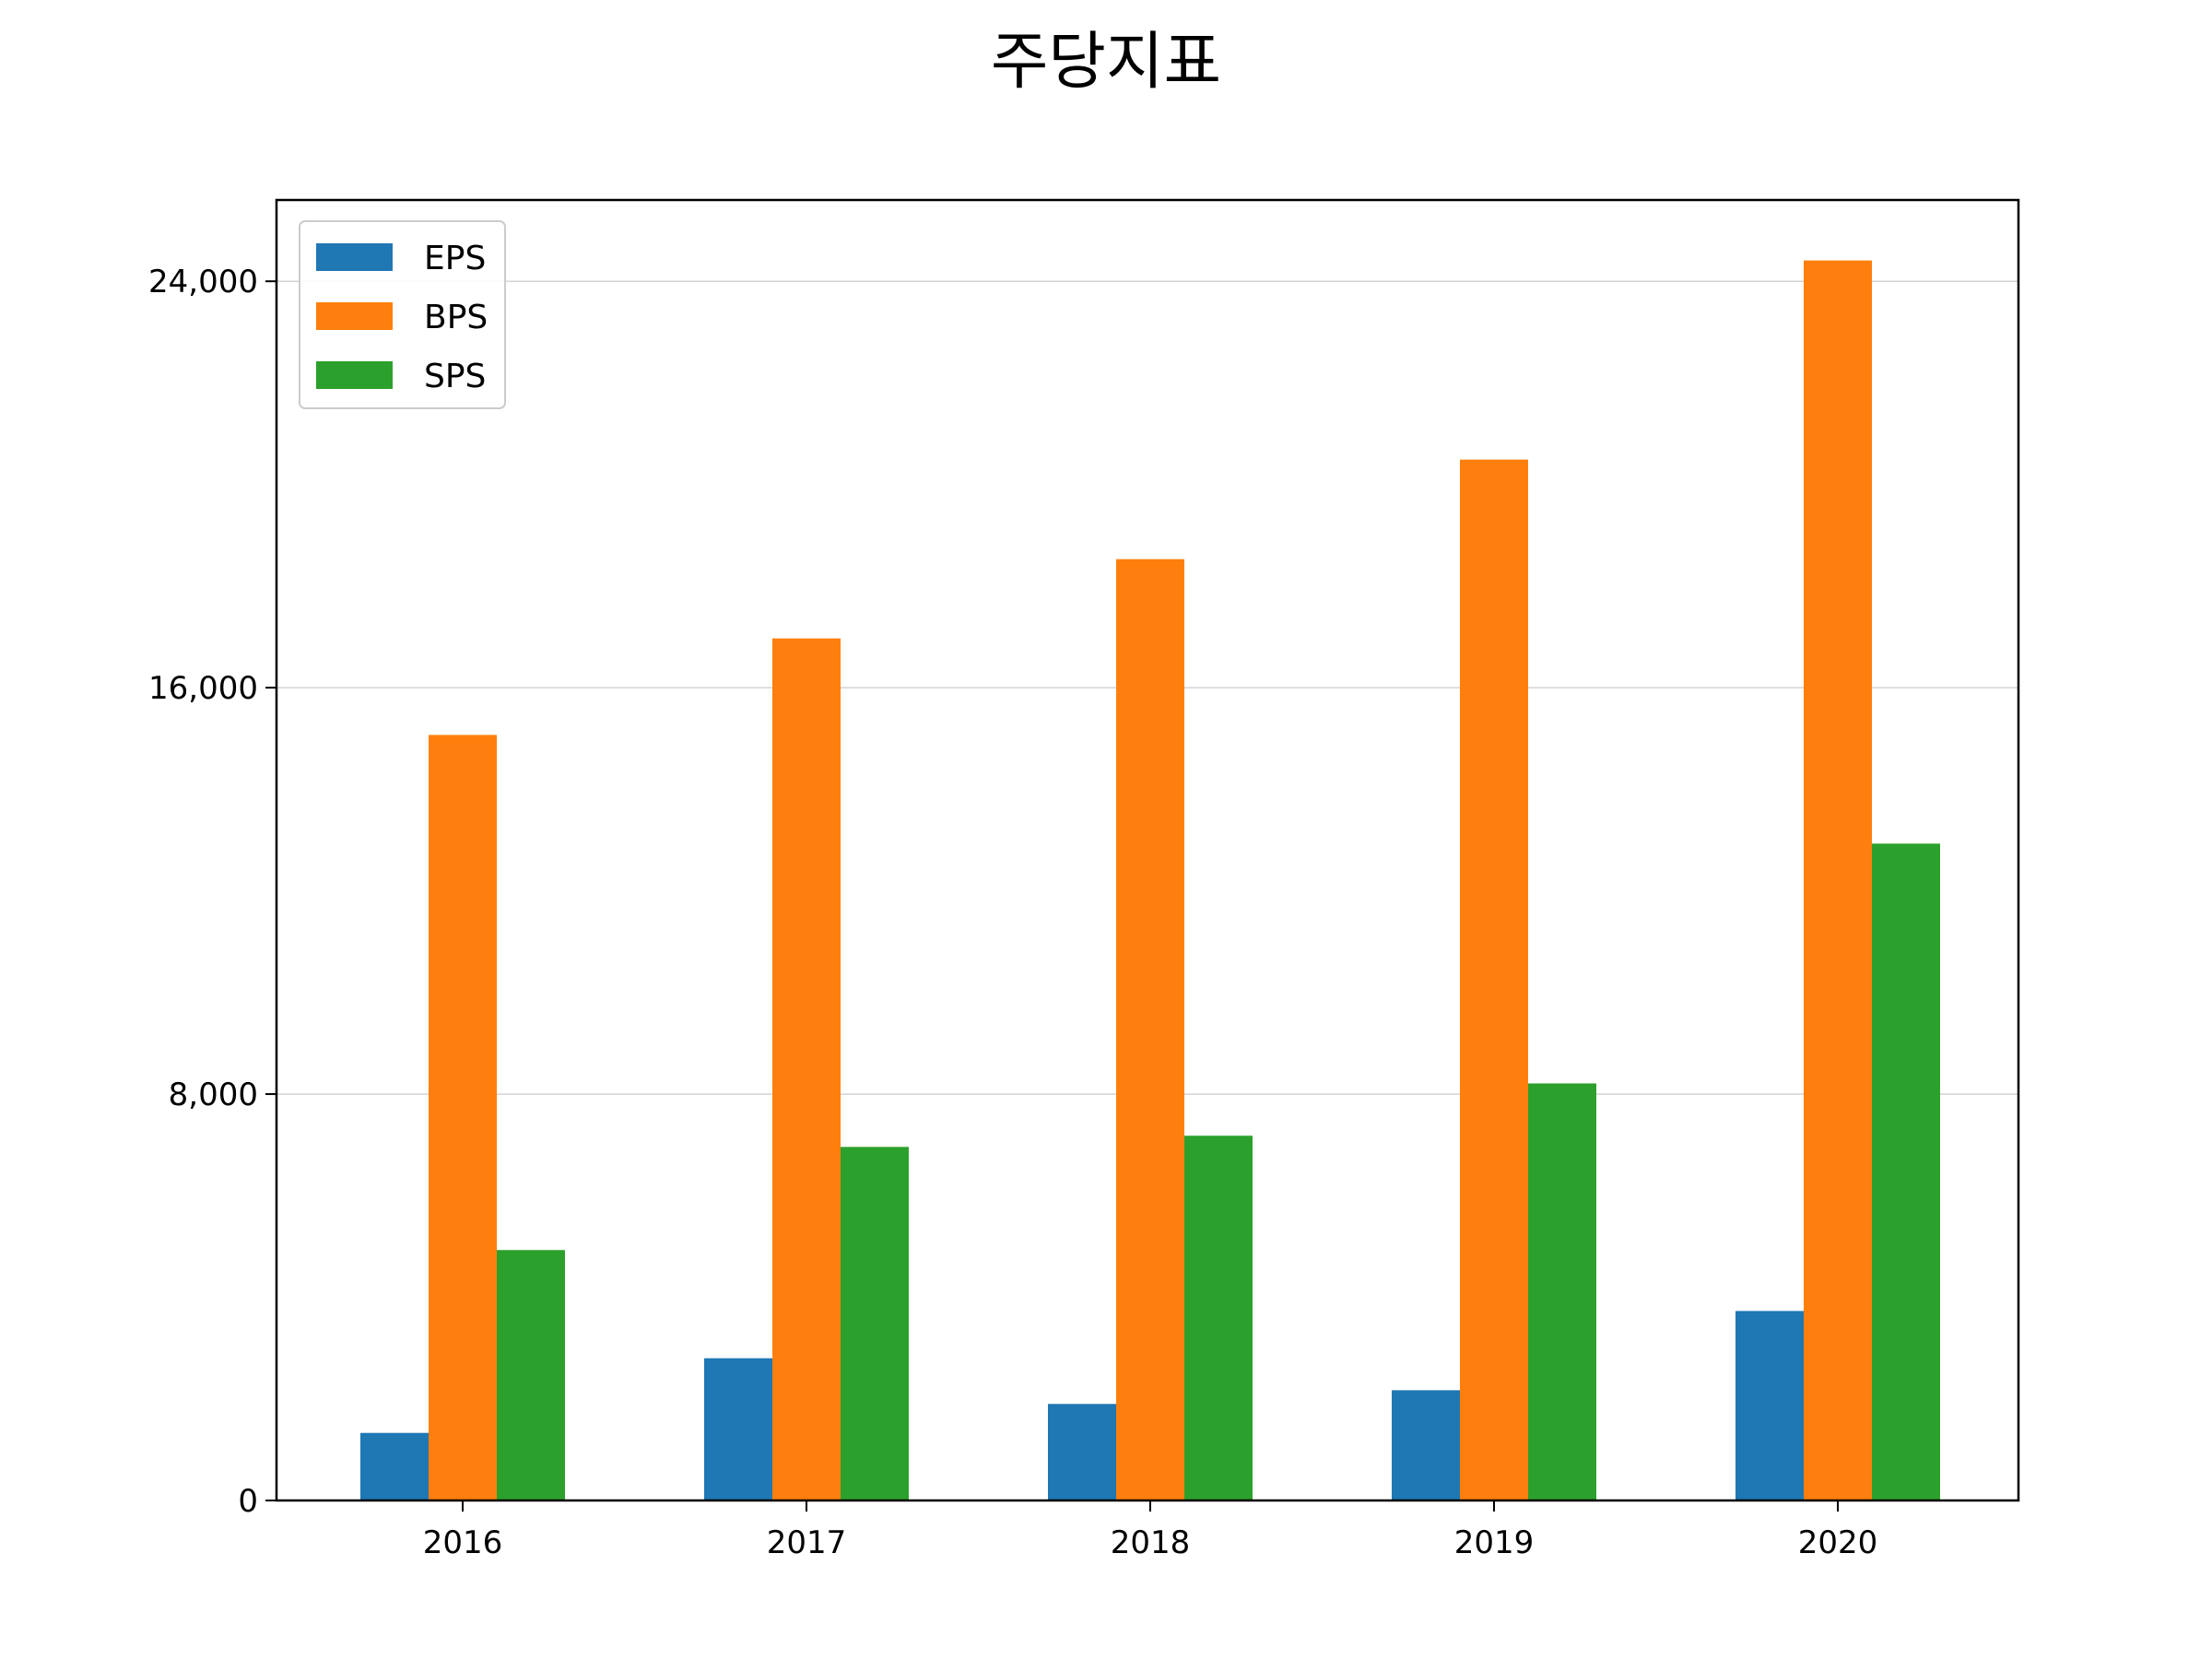 The width and height of the screenshot is (2212, 1659). Describe the element at coordinates (807, 1542) in the screenshot. I see `x-tick-label: 2017` at that location.